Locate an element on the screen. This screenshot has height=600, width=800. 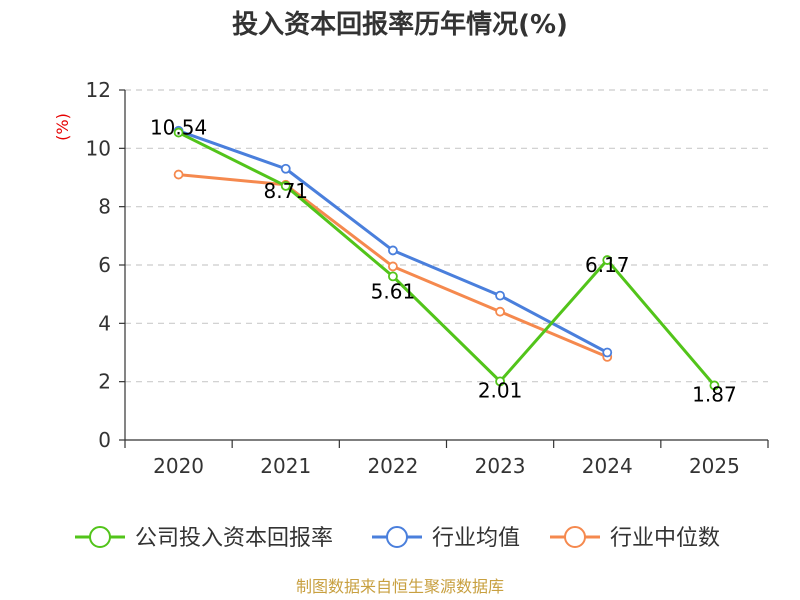
x-tick-label-2023: 2023 is located at coordinates (500, 466).